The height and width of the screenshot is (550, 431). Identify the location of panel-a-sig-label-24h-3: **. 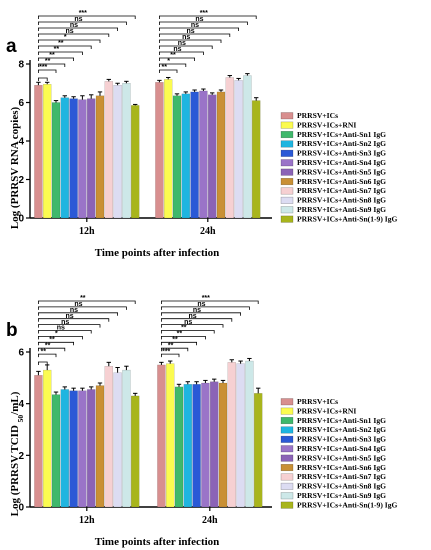
(173, 55).